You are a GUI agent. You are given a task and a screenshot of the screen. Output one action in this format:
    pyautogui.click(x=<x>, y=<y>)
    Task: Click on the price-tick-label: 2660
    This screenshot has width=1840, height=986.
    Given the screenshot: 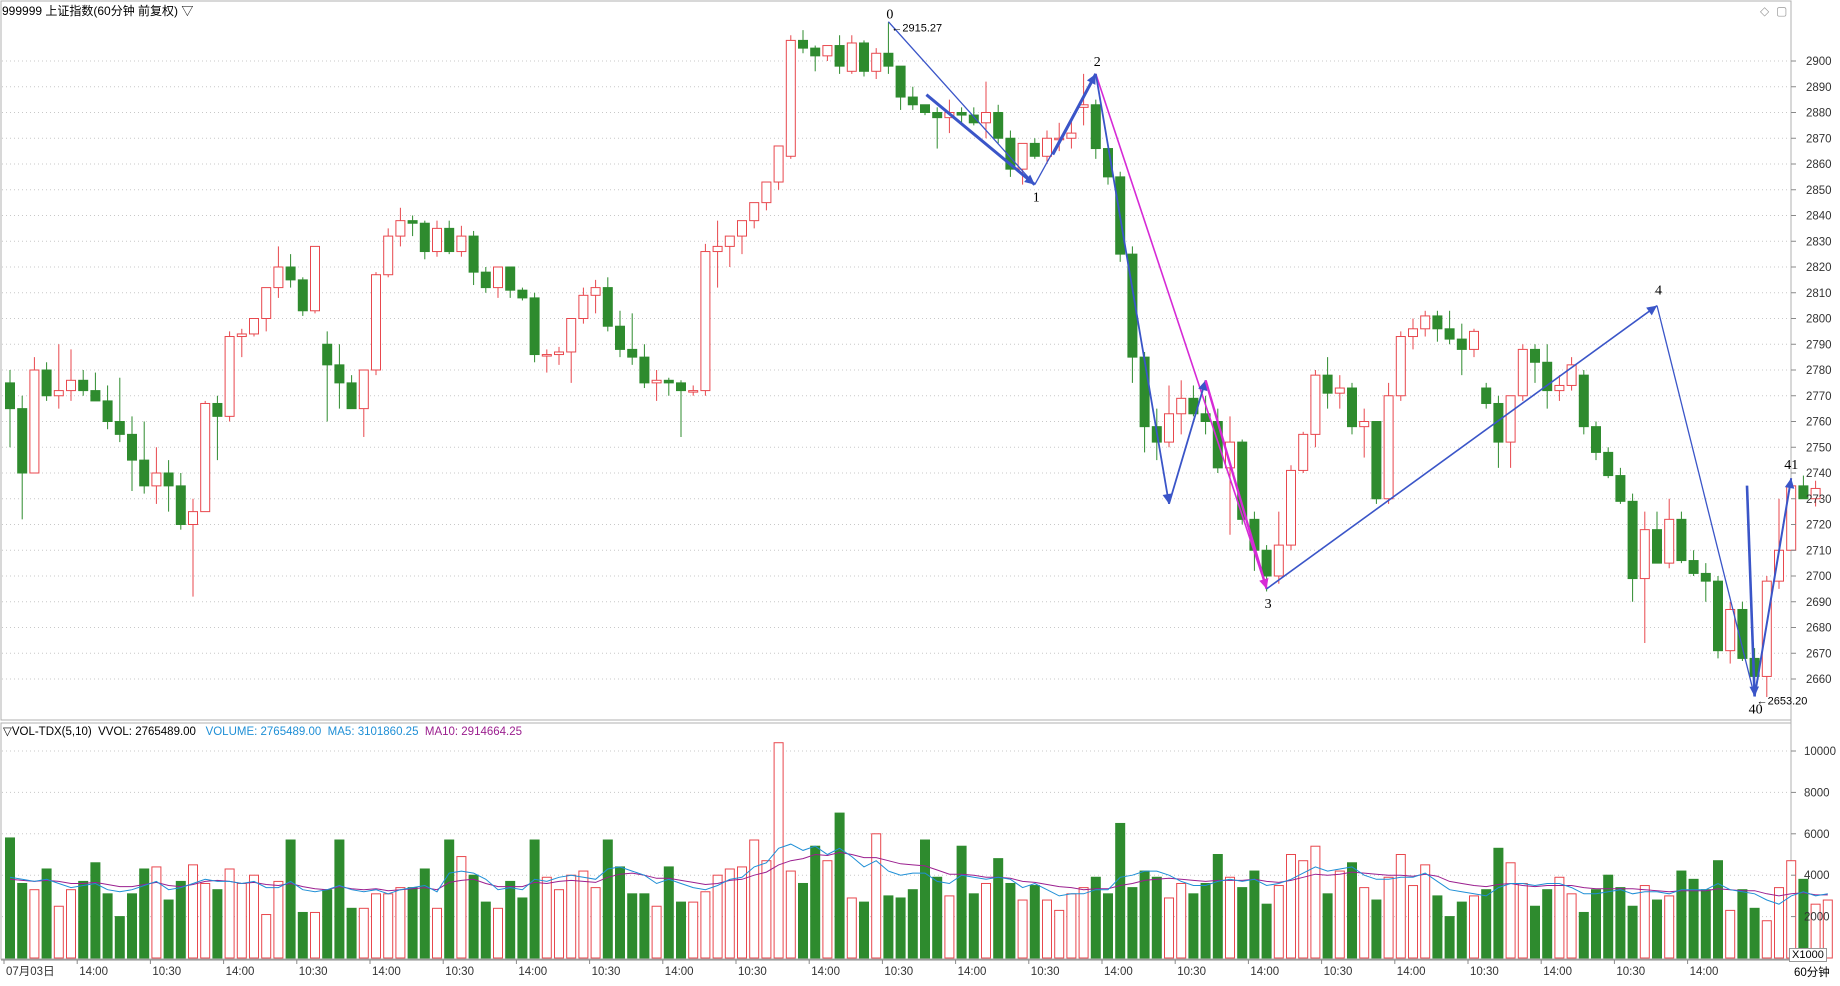 What is the action you would take?
    pyautogui.click(x=1819, y=680)
    